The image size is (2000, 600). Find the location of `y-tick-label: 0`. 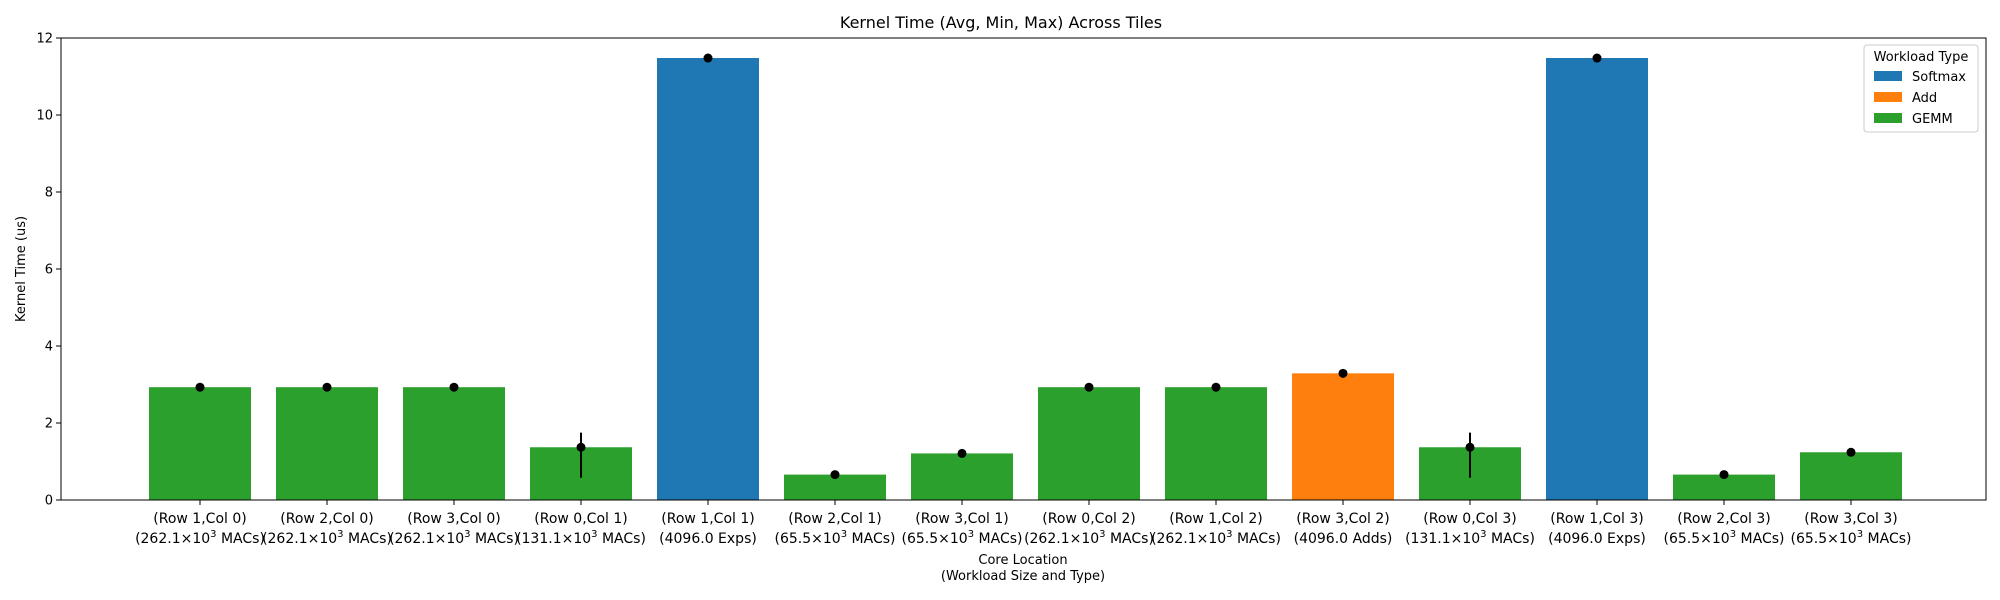

y-tick-label: 0 is located at coordinates (49, 501).